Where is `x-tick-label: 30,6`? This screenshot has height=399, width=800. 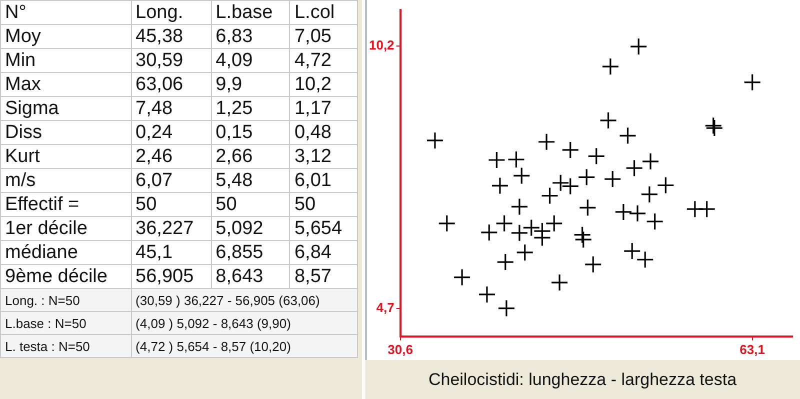
x-tick-label: 30,6 is located at coordinates (400, 349).